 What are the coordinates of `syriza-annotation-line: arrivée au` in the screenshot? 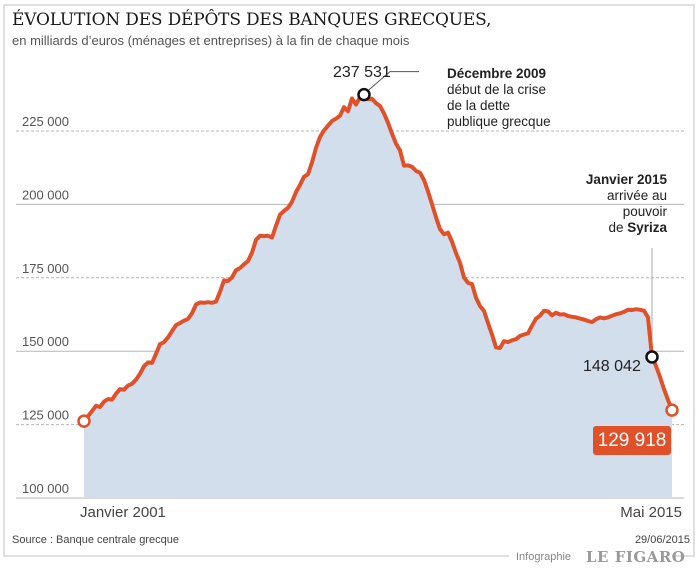 It's located at (636, 195).